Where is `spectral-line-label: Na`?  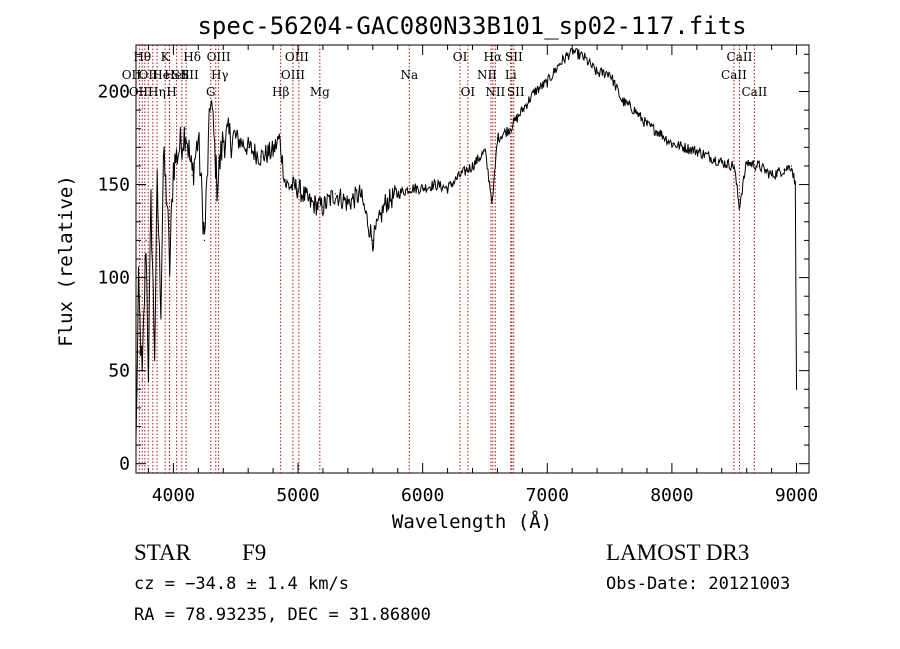 spectral-line-label: Na is located at coordinates (409, 75).